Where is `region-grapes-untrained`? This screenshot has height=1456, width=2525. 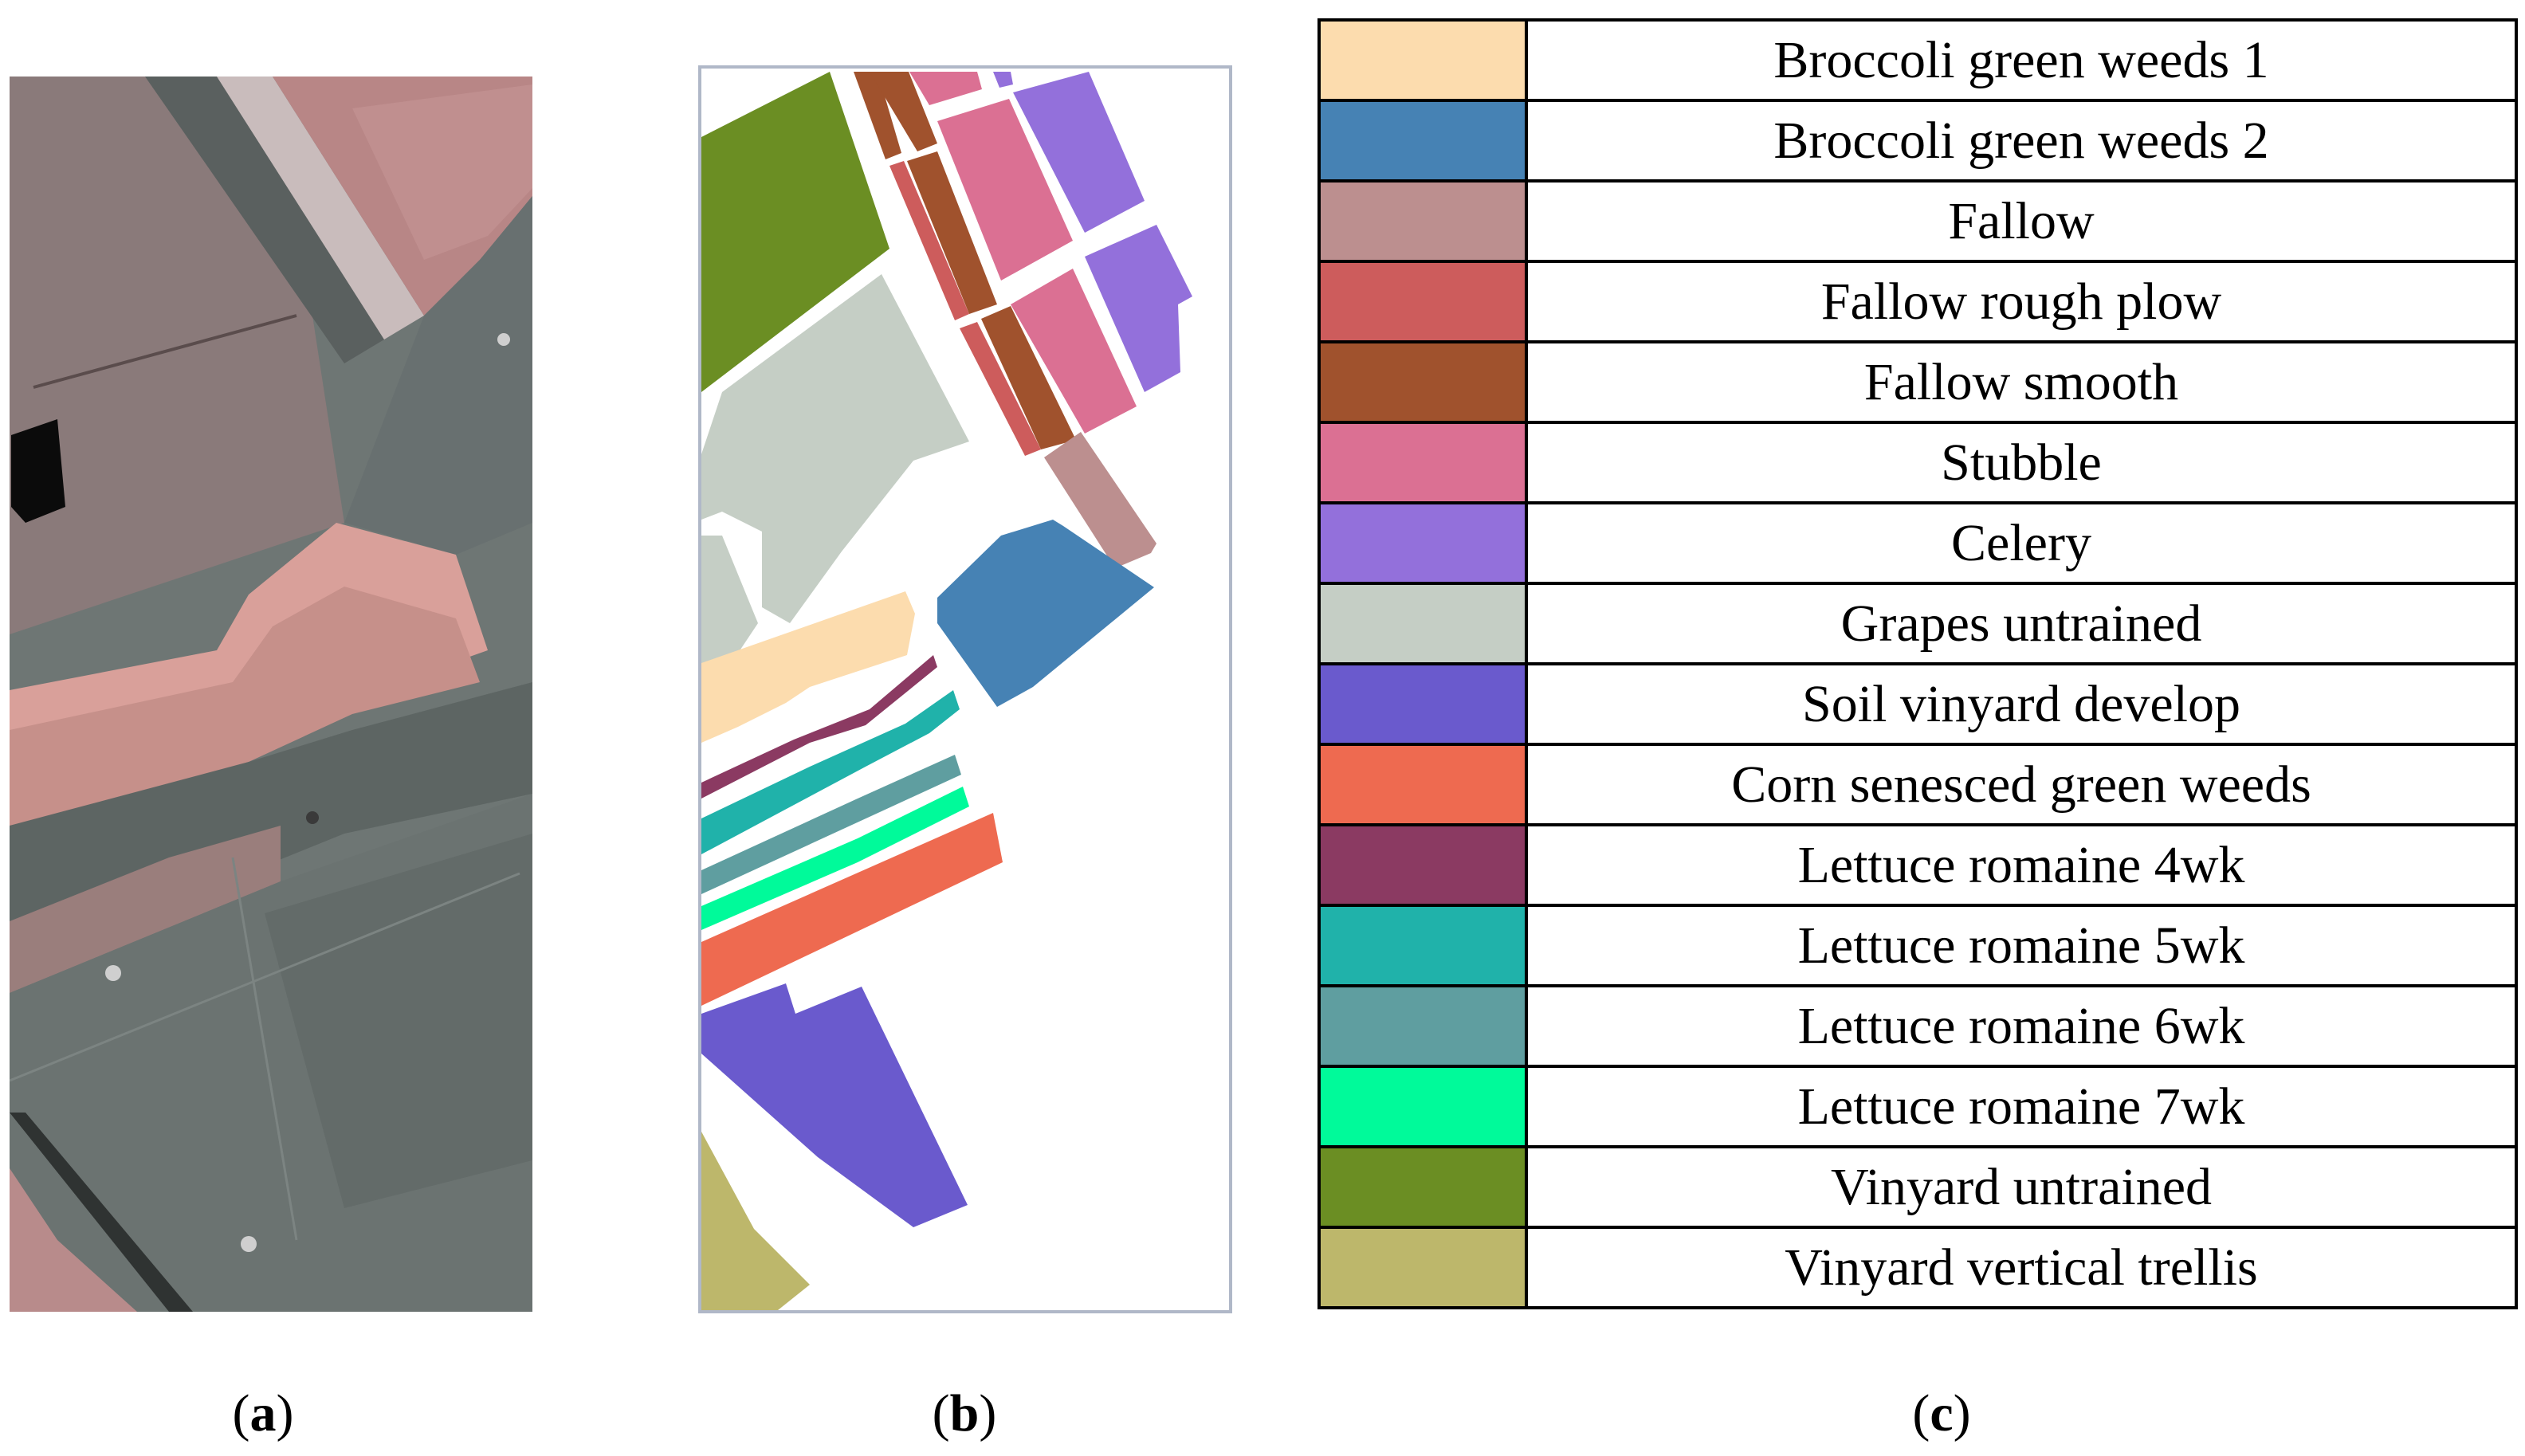 region-grapes-untrained is located at coordinates (835, 448).